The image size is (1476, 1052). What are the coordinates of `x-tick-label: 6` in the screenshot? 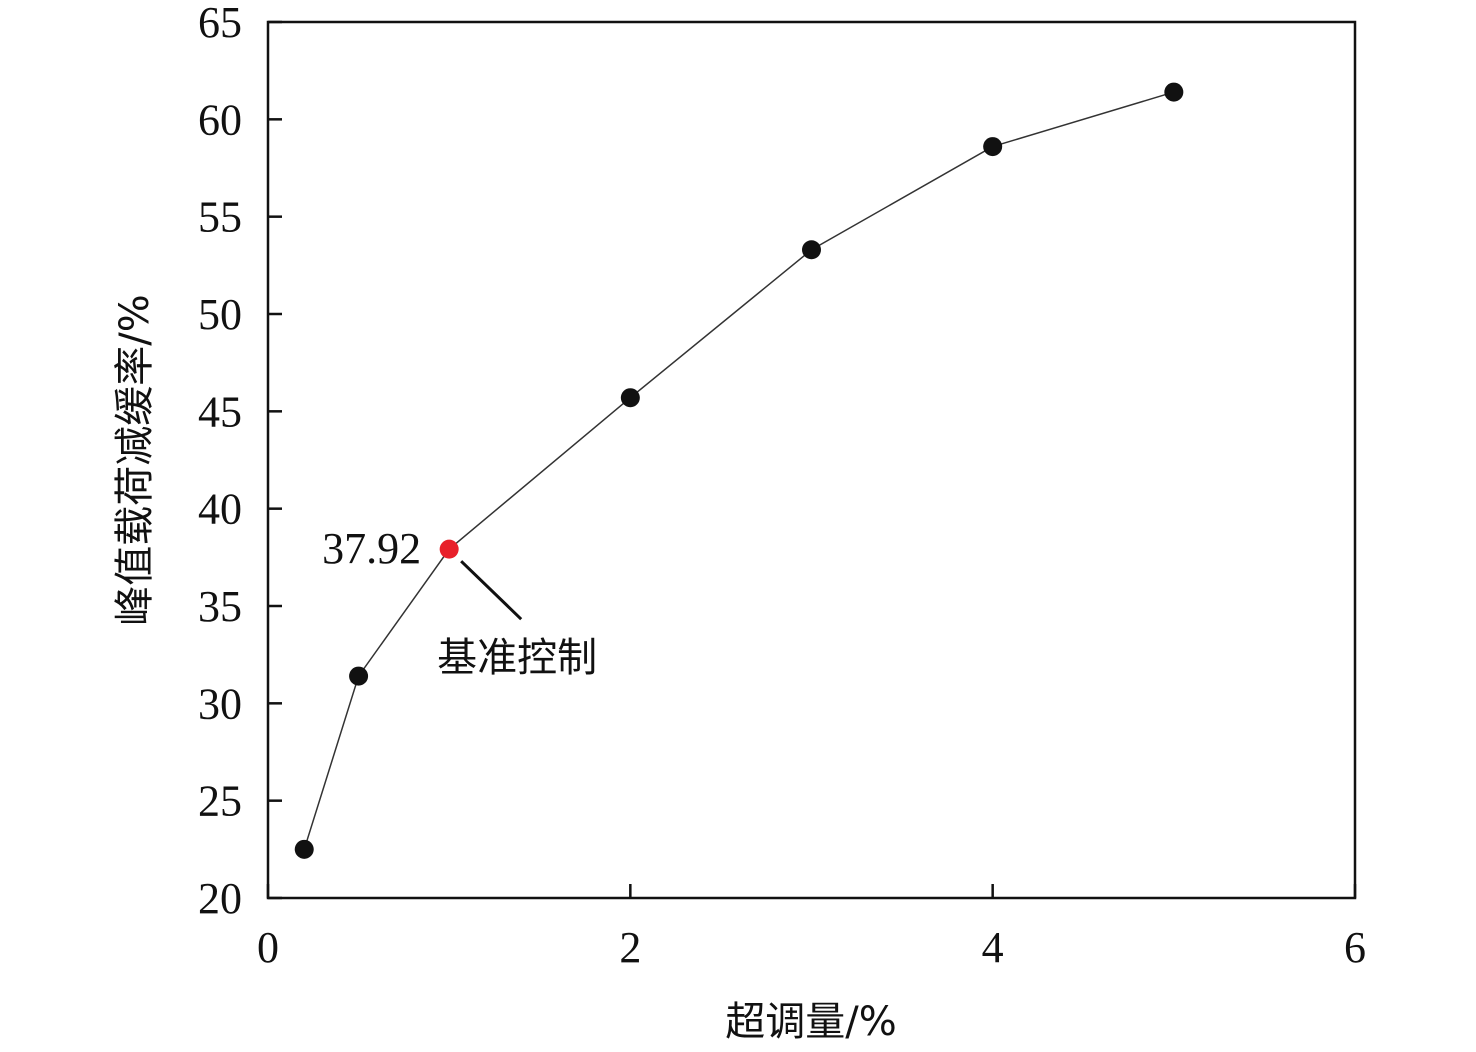 It's located at (1355, 947).